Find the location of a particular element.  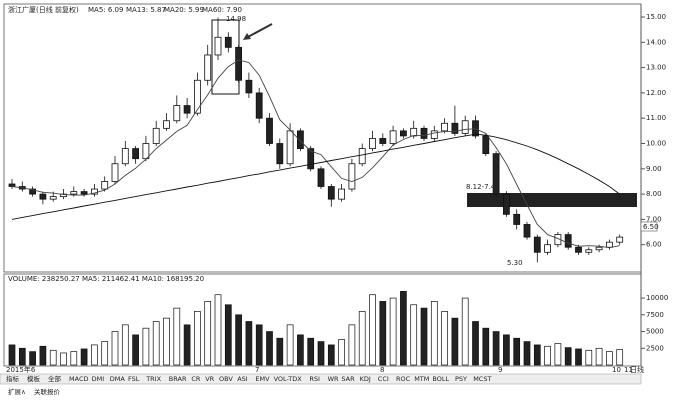

tab: MCST is located at coordinates (482, 379).